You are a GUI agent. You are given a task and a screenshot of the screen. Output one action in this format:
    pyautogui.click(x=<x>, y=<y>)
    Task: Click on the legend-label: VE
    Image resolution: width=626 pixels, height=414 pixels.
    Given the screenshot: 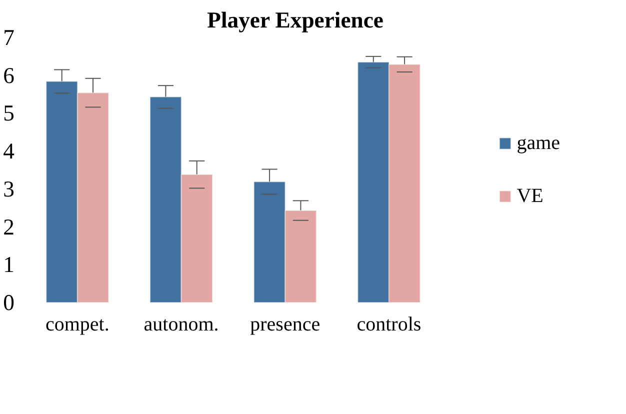 What is the action you would take?
    pyautogui.click(x=530, y=196)
    